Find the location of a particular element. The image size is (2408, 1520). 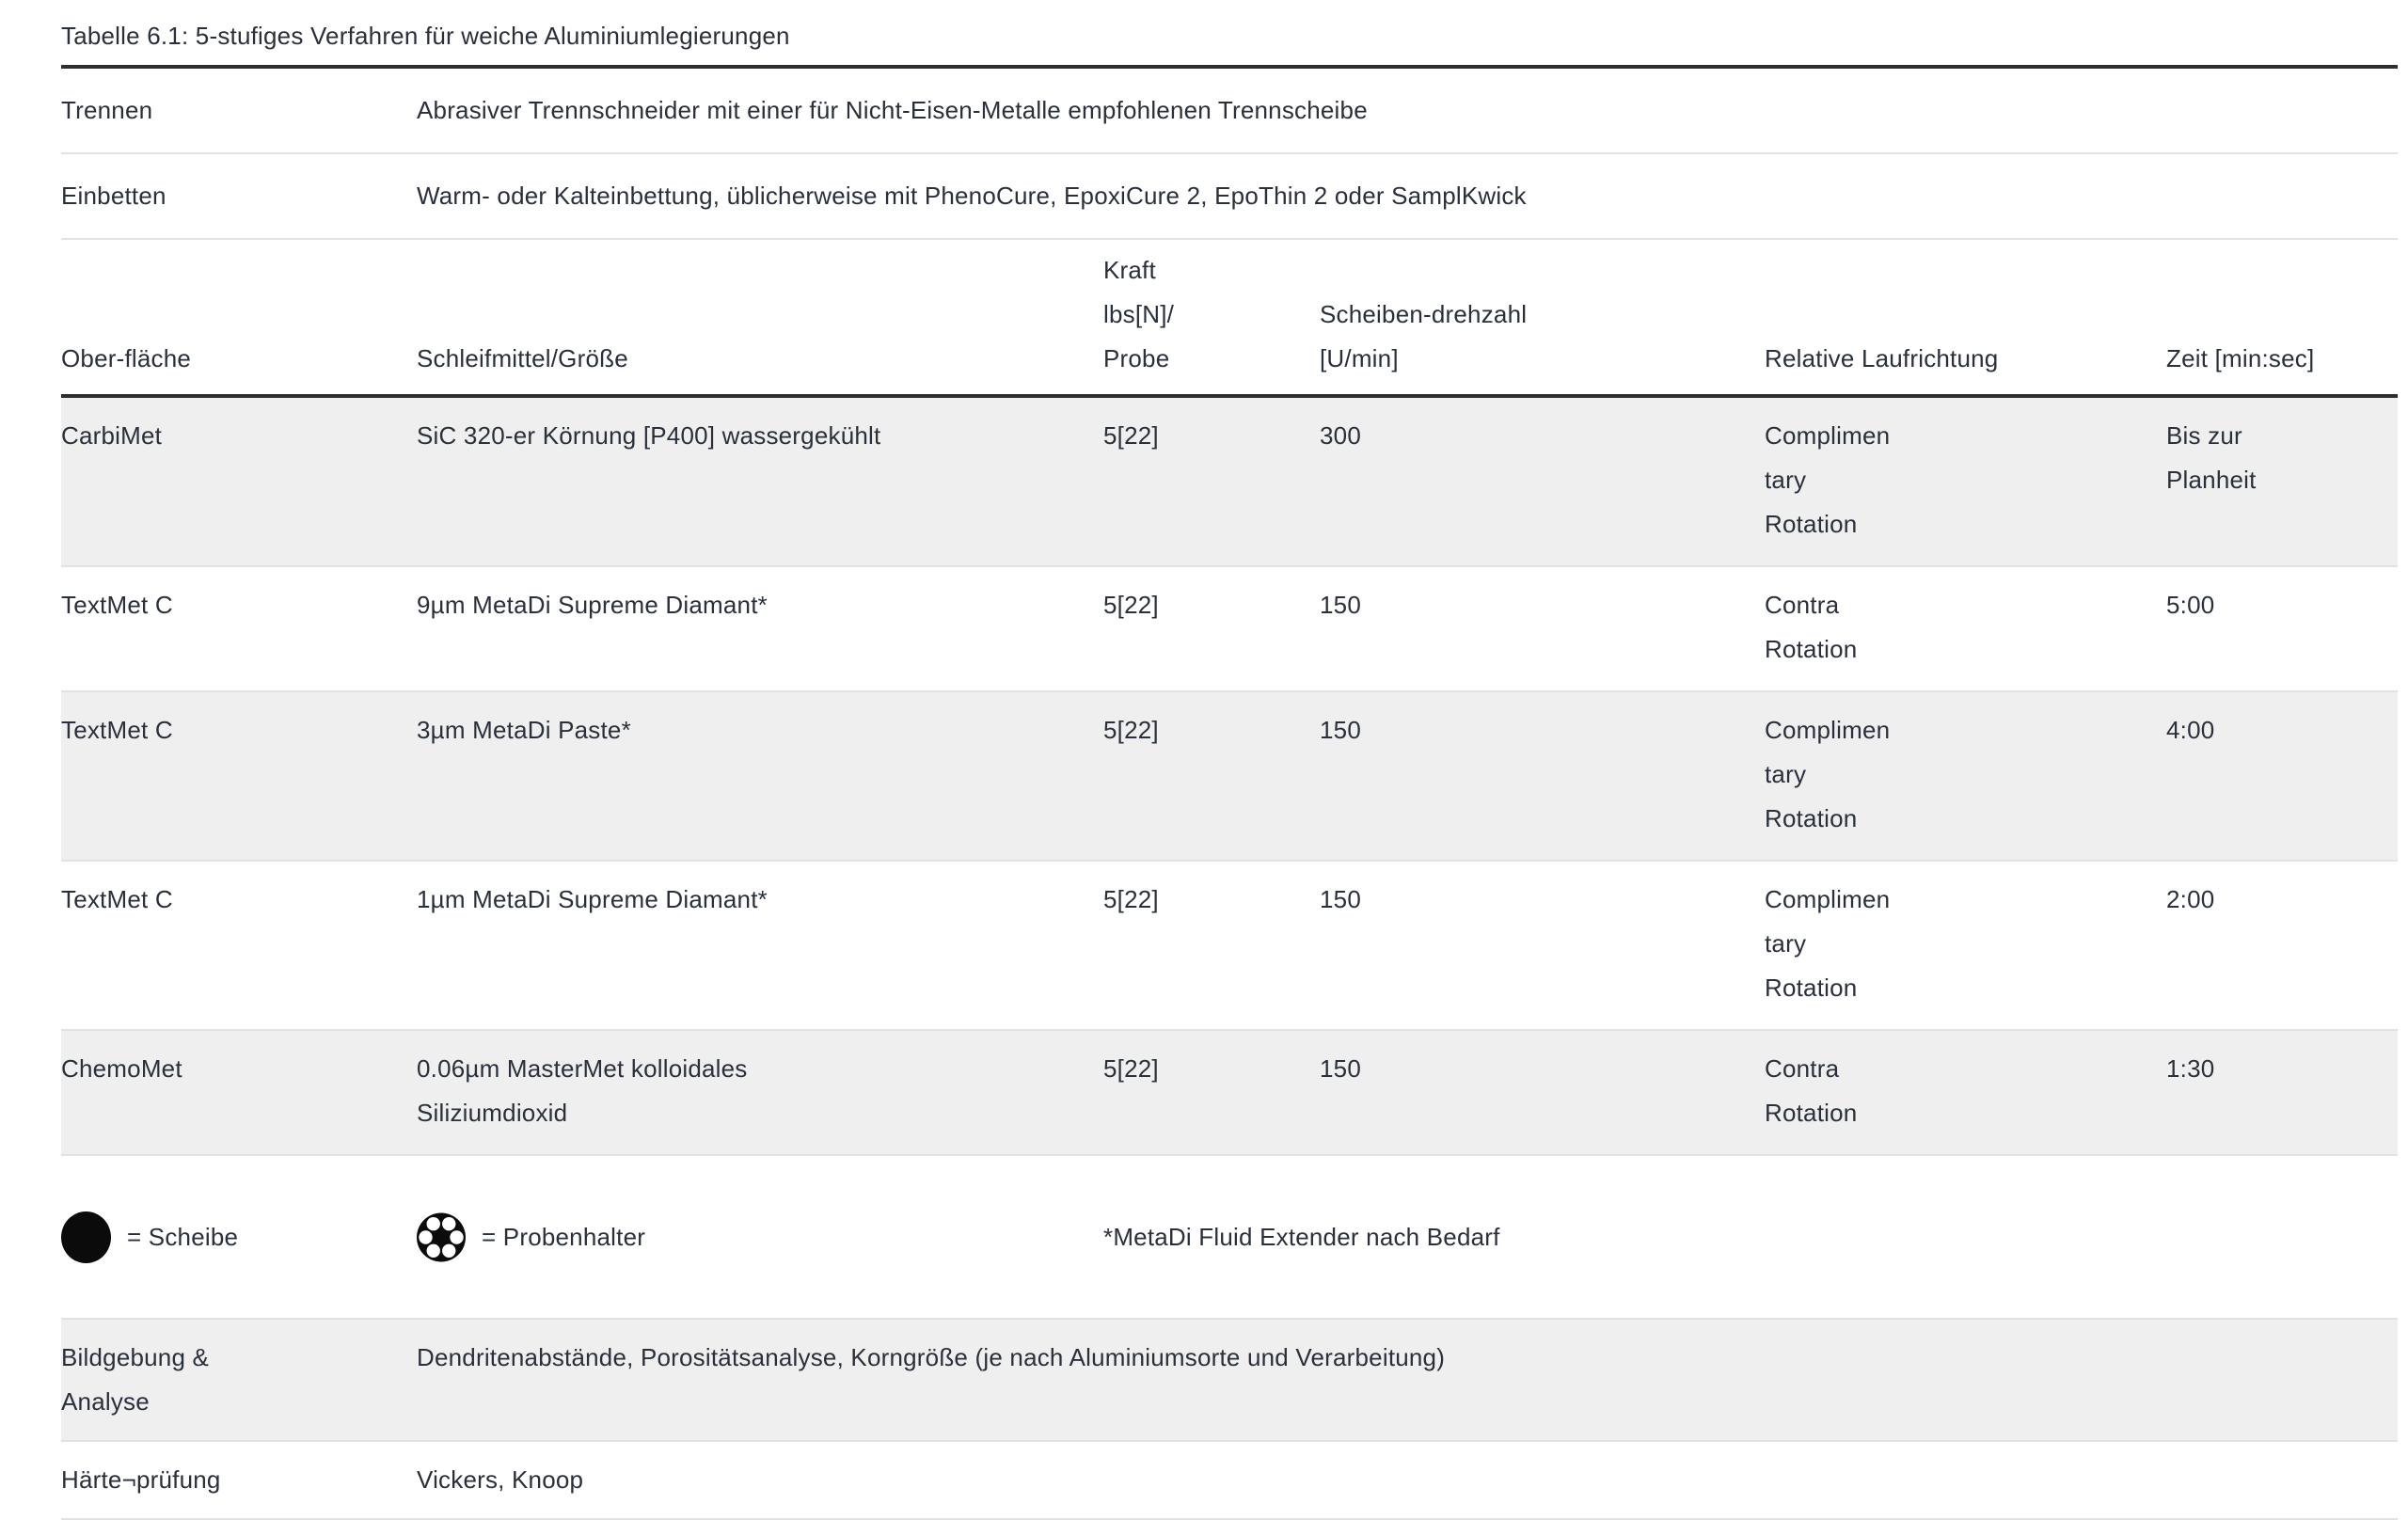

row-value: Vickers, Knoop is located at coordinates (1408, 1480).